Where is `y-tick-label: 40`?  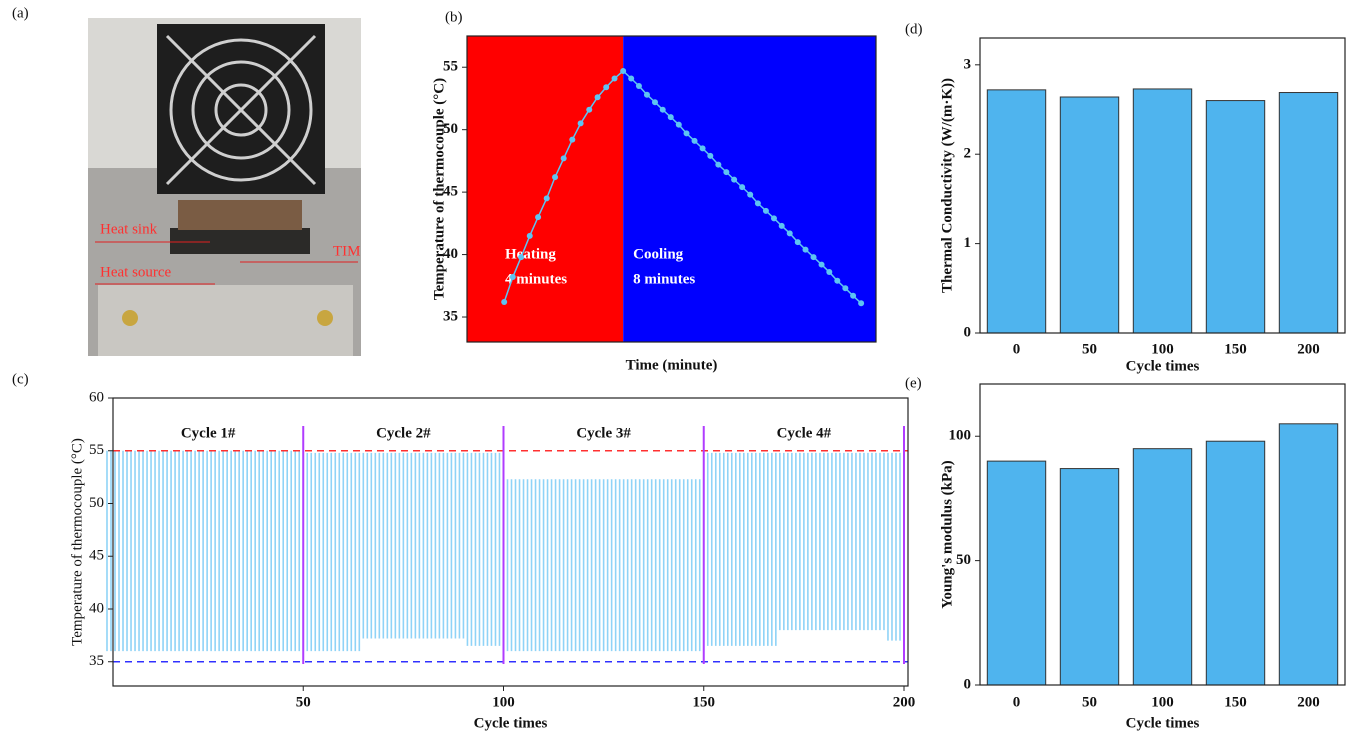 y-tick-label: 40 is located at coordinates (96, 608).